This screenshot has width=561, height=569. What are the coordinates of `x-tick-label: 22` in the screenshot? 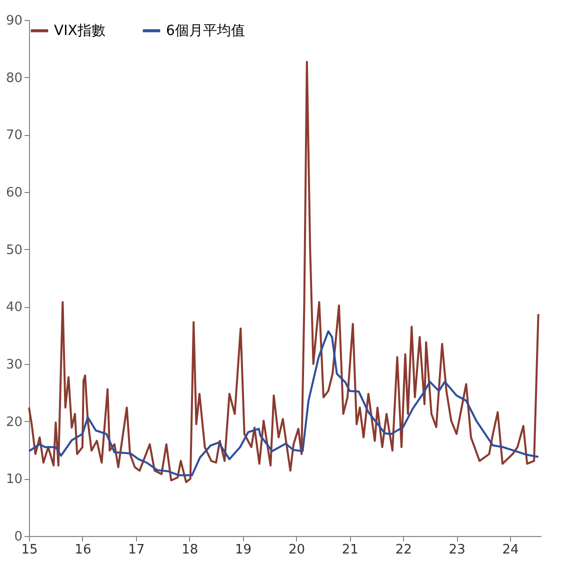 It's located at (403, 550).